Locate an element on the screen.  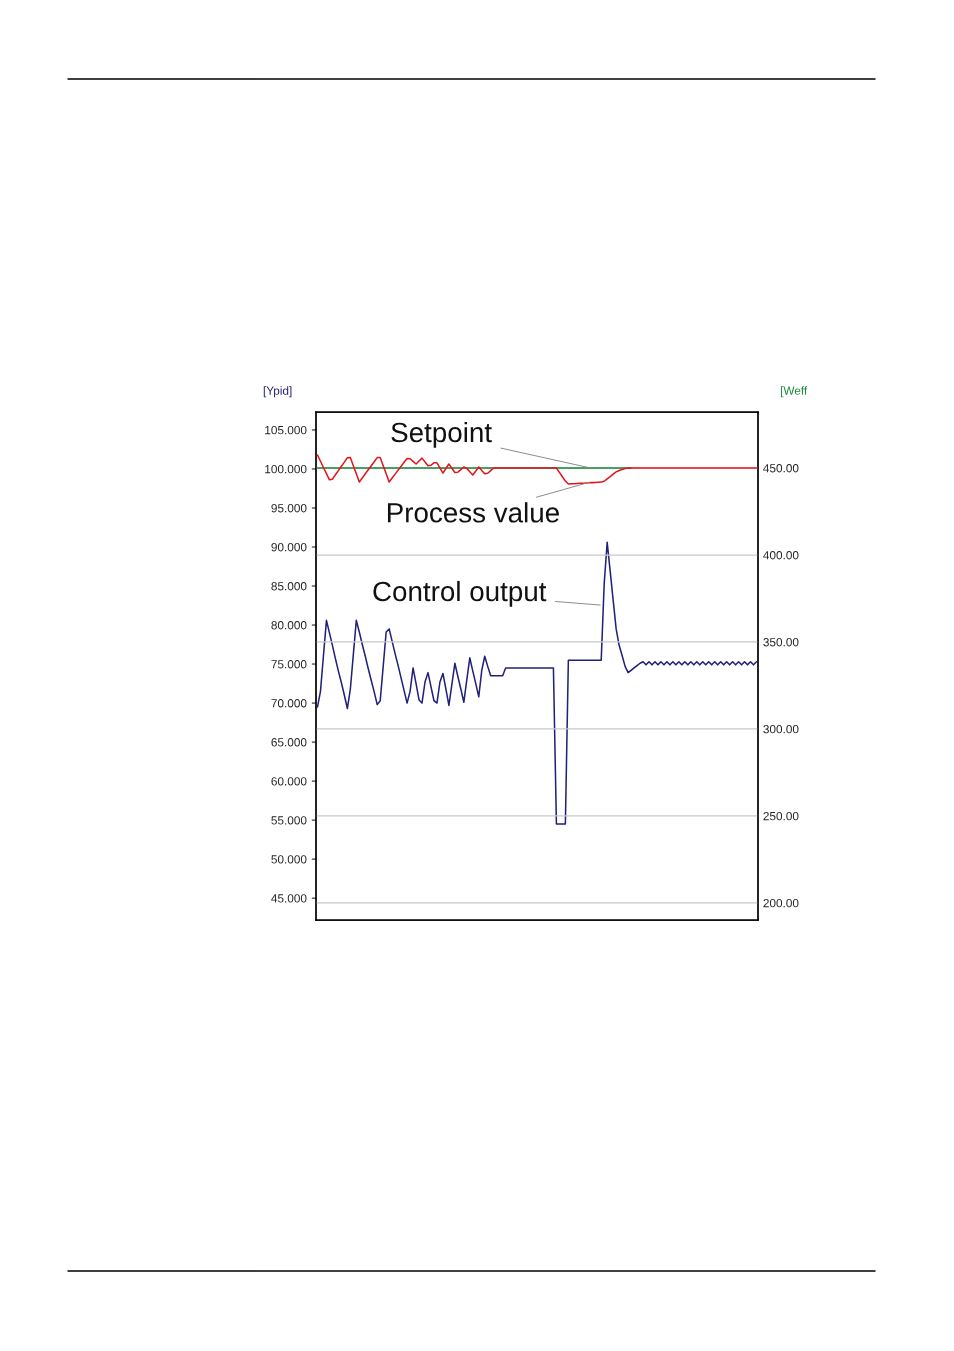
y-tick-label: 55.000 is located at coordinates (289, 820).